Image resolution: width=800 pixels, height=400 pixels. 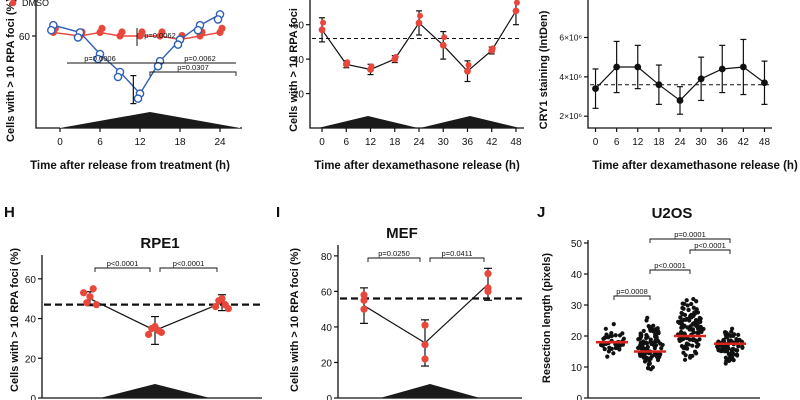 What do you see at coordinates (468, 142) in the screenshot?
I see `x-tick-label: 36` at bounding box center [468, 142].